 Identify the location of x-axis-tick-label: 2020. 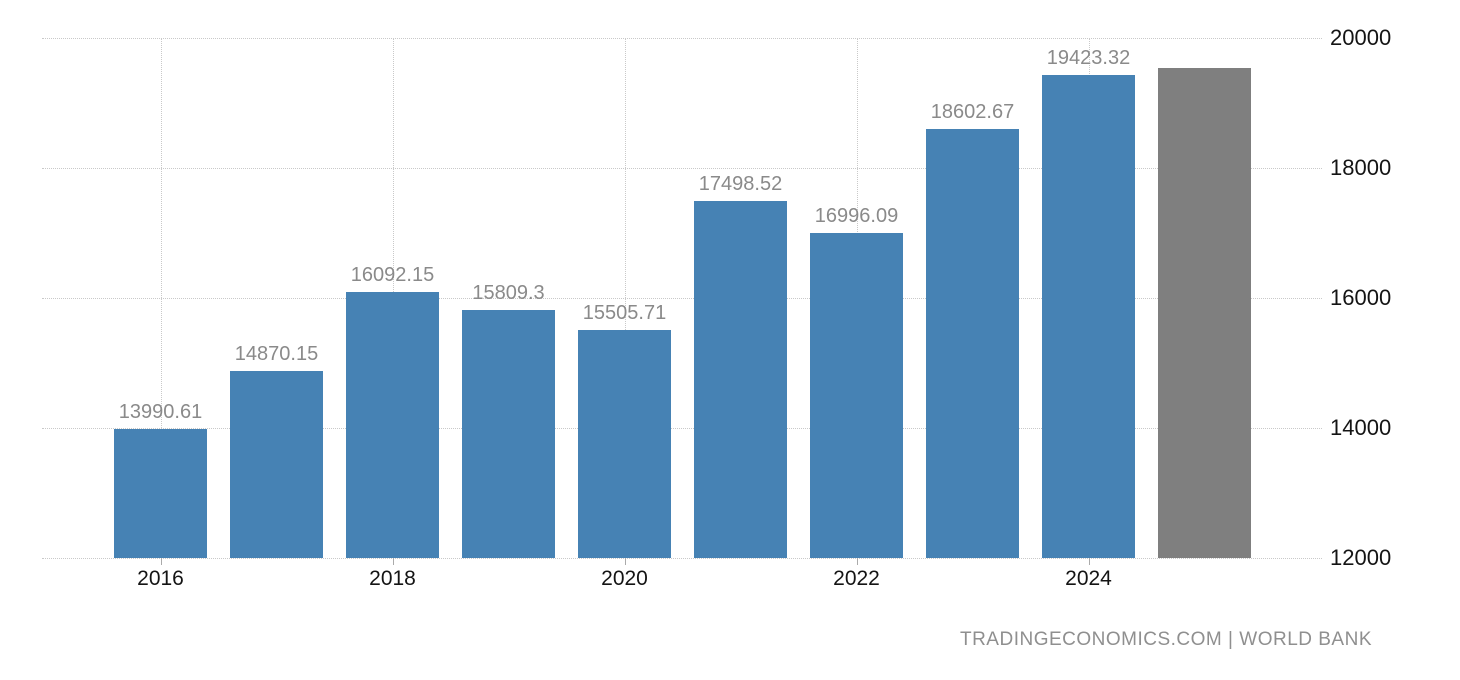
(624, 578).